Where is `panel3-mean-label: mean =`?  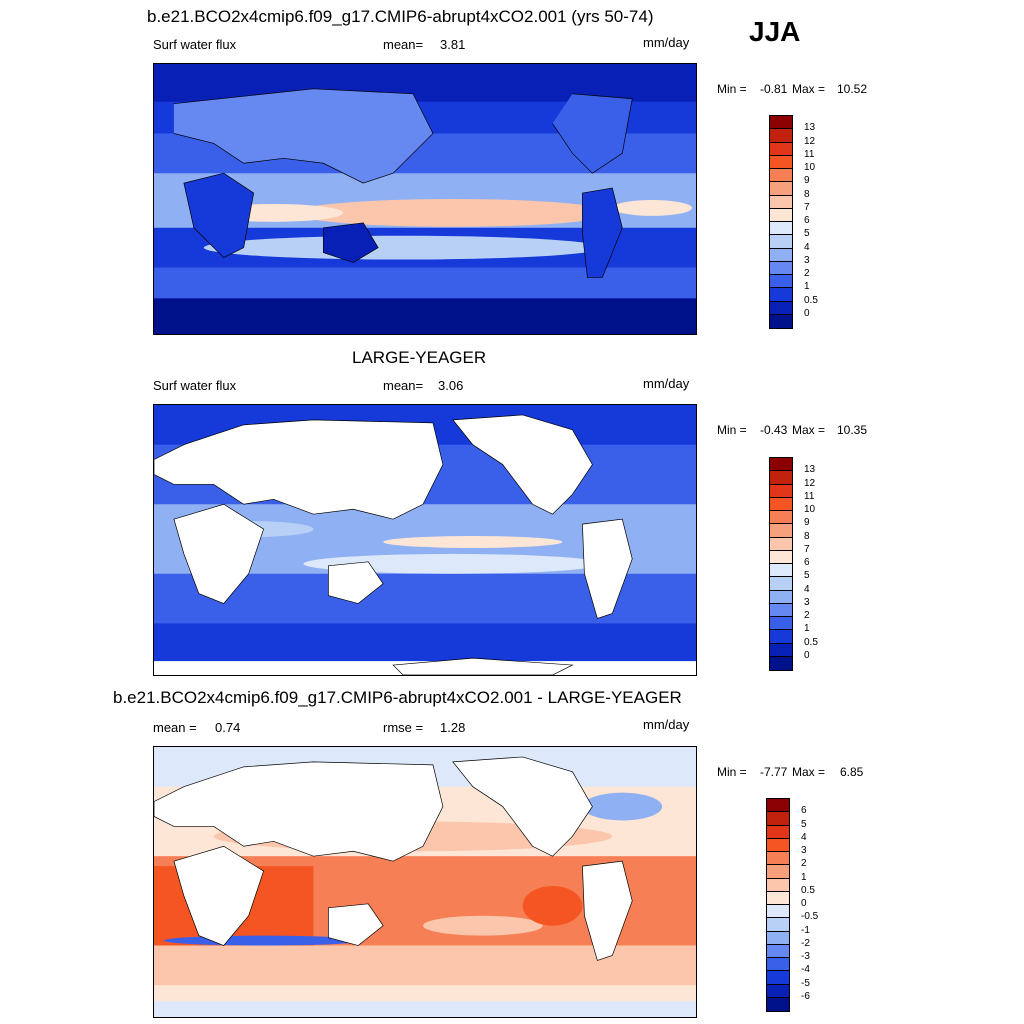 panel3-mean-label: mean = is located at coordinates (175, 727).